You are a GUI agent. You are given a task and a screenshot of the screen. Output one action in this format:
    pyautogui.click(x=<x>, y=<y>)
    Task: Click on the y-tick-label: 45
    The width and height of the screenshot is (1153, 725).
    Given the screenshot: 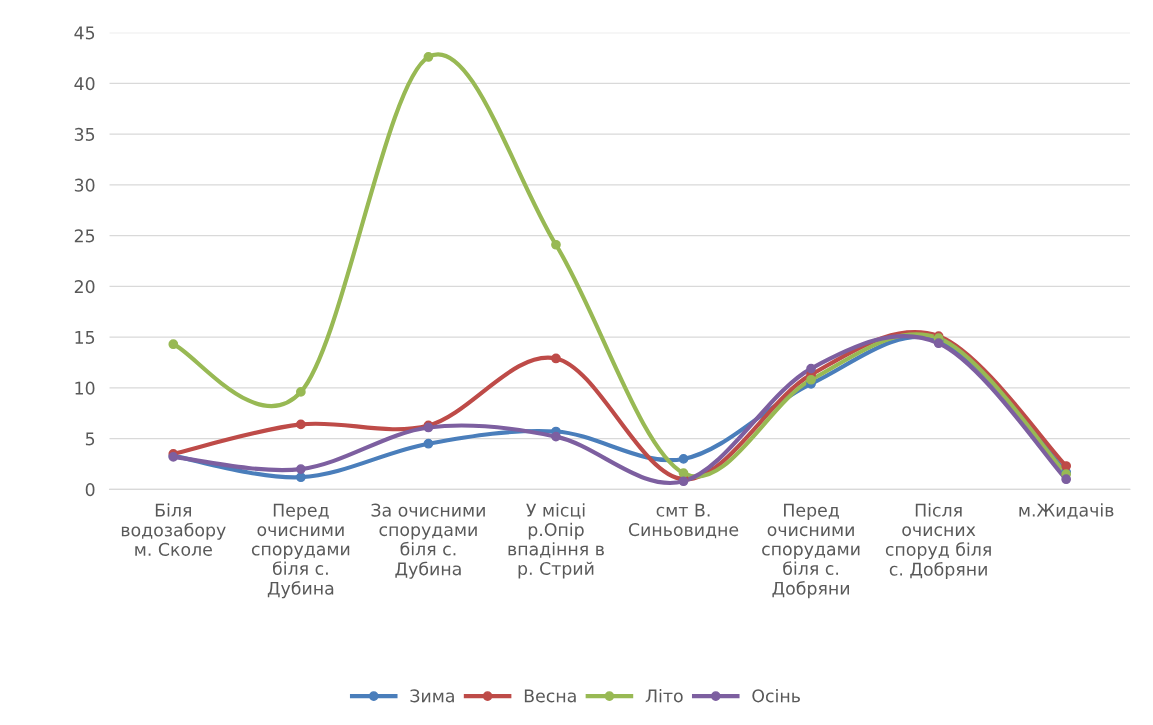 What is the action you would take?
    pyautogui.click(x=84, y=33)
    